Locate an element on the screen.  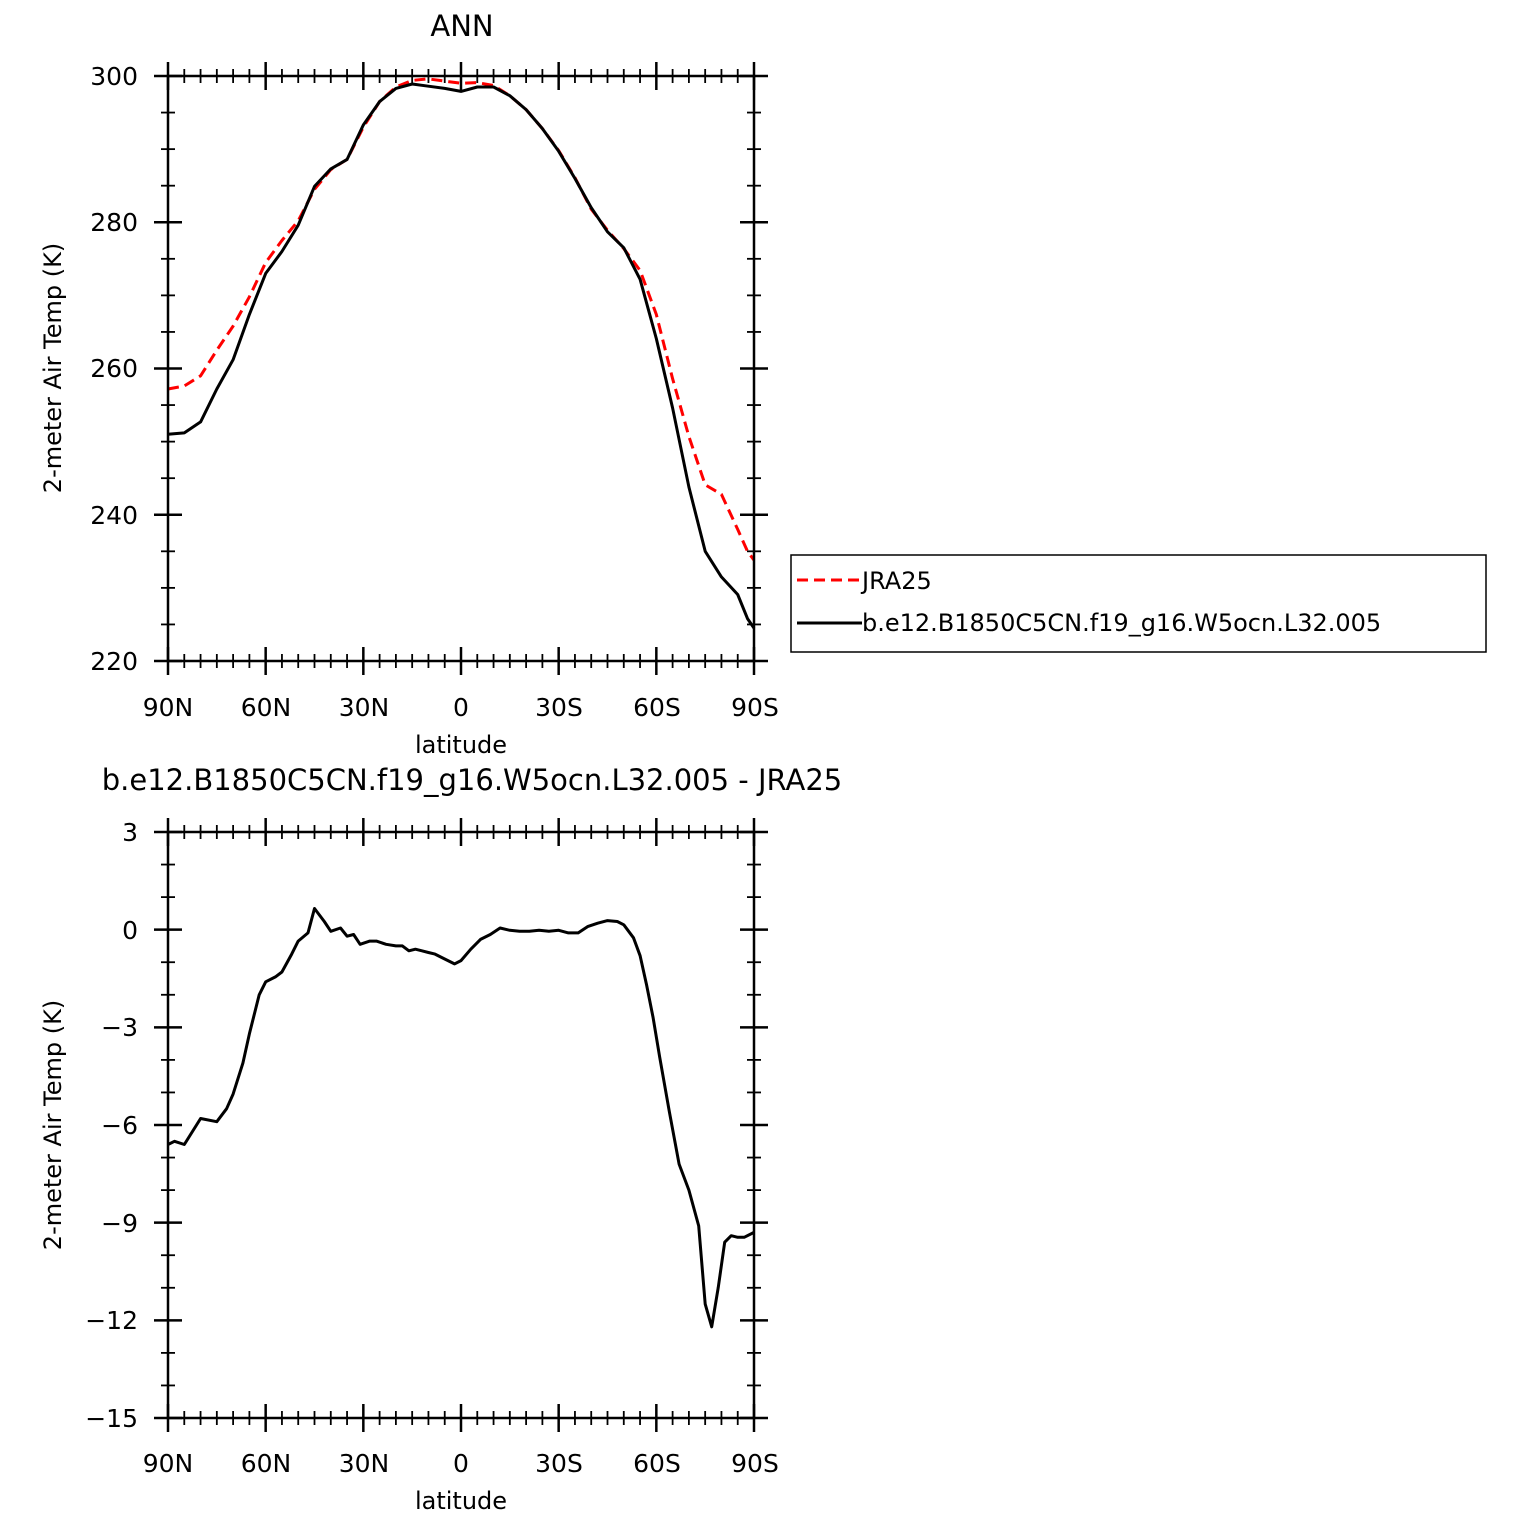
legend-label: JRA25 is located at coordinates (896, 581).